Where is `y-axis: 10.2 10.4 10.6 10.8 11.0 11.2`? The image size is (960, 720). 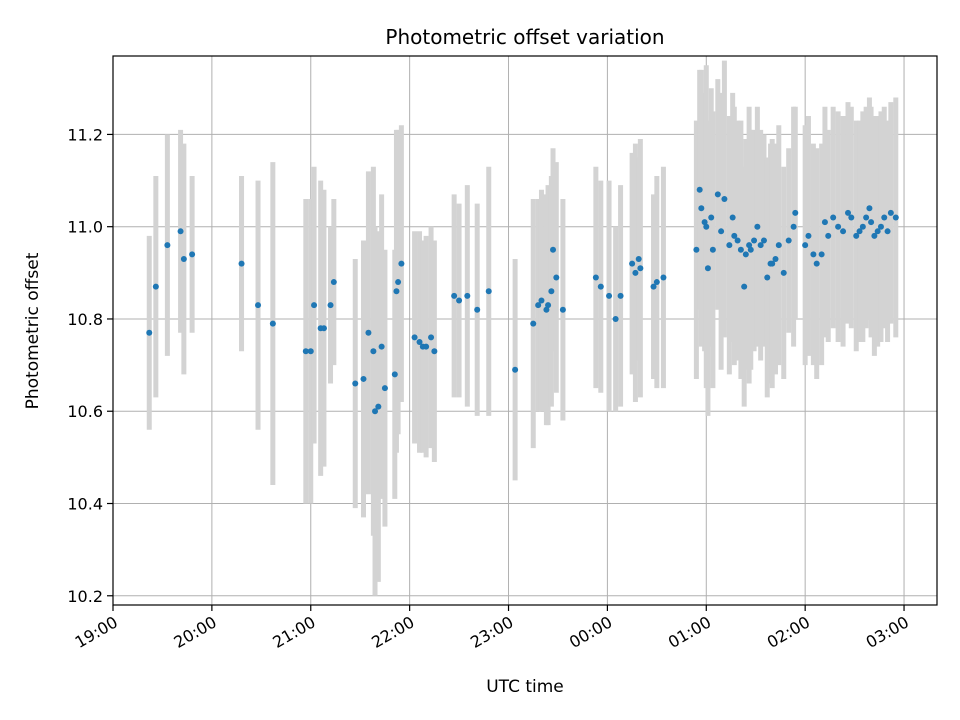 y-axis: 10.2 10.4 10.6 10.8 11.0 11.2 is located at coordinates (90, 365).